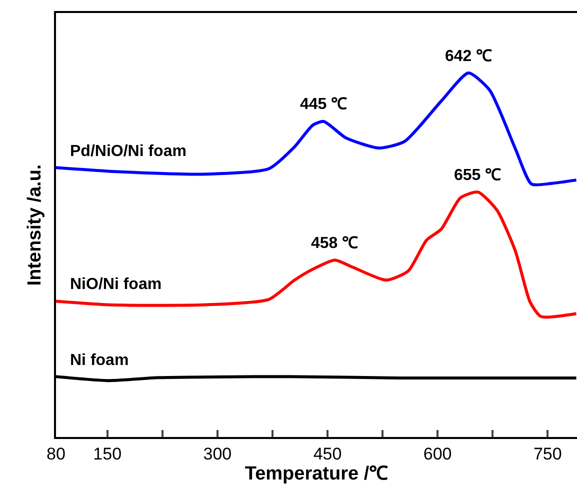 The height and width of the screenshot is (494, 577). What do you see at coordinates (478, 175) in the screenshot?
I see `annotation: 655 ℃` at bounding box center [478, 175].